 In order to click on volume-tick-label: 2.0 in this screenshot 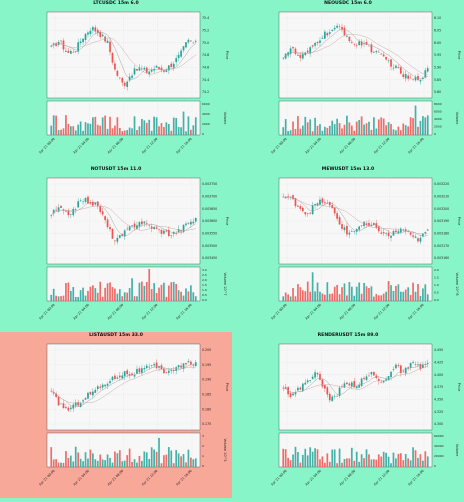, I will do `click(204, 280)`.